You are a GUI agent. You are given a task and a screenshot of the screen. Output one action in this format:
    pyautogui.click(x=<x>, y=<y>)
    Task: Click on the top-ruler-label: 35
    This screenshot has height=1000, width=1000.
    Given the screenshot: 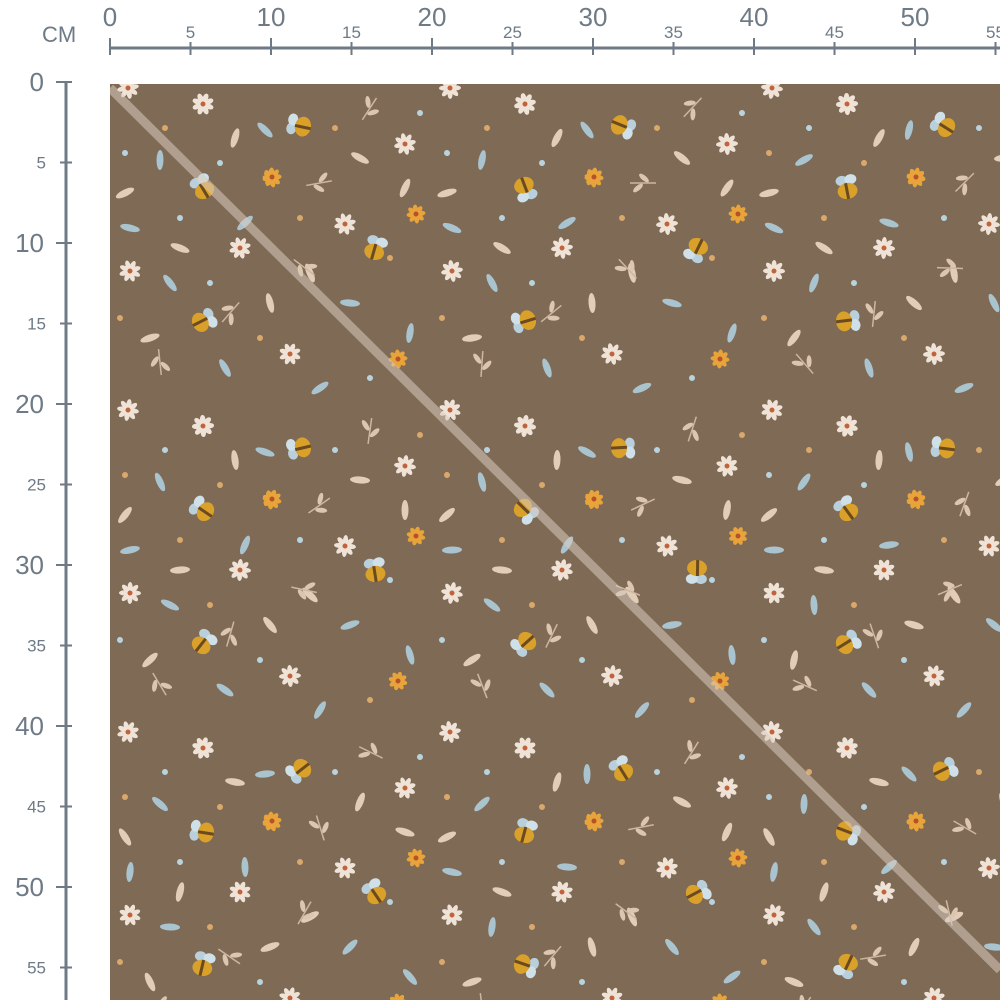 What is the action you would take?
    pyautogui.click(x=673, y=32)
    